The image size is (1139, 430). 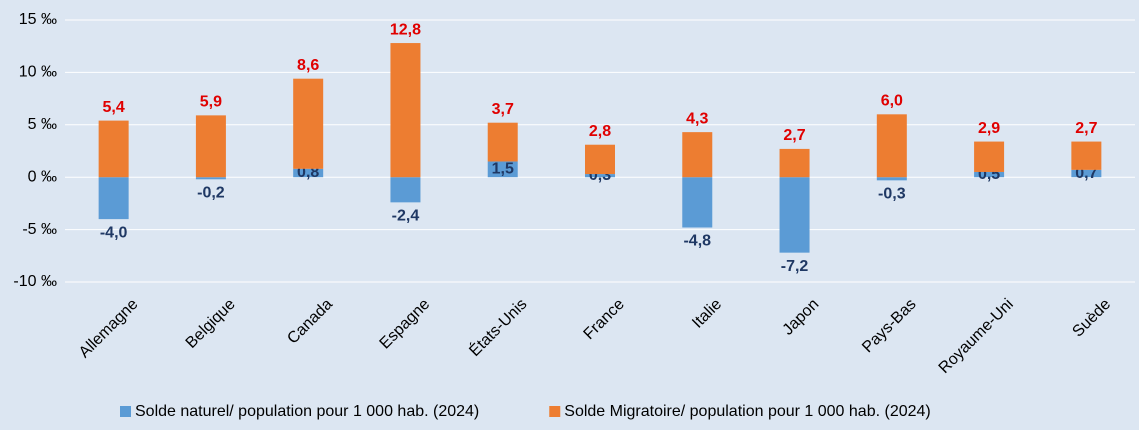 I want to click on x-tick-label: Belgique, so click(x=211, y=324).